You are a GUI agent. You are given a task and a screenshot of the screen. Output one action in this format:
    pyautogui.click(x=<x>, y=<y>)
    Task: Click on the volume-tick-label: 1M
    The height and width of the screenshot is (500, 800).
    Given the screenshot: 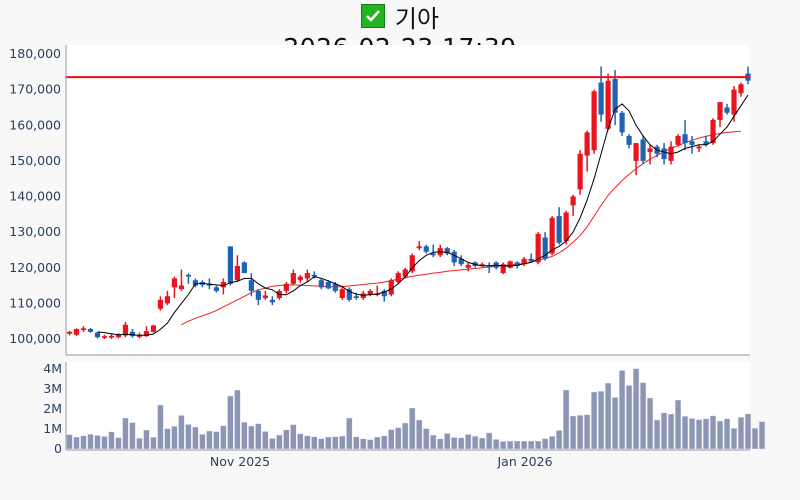 What is the action you would take?
    pyautogui.click(x=52, y=428)
    